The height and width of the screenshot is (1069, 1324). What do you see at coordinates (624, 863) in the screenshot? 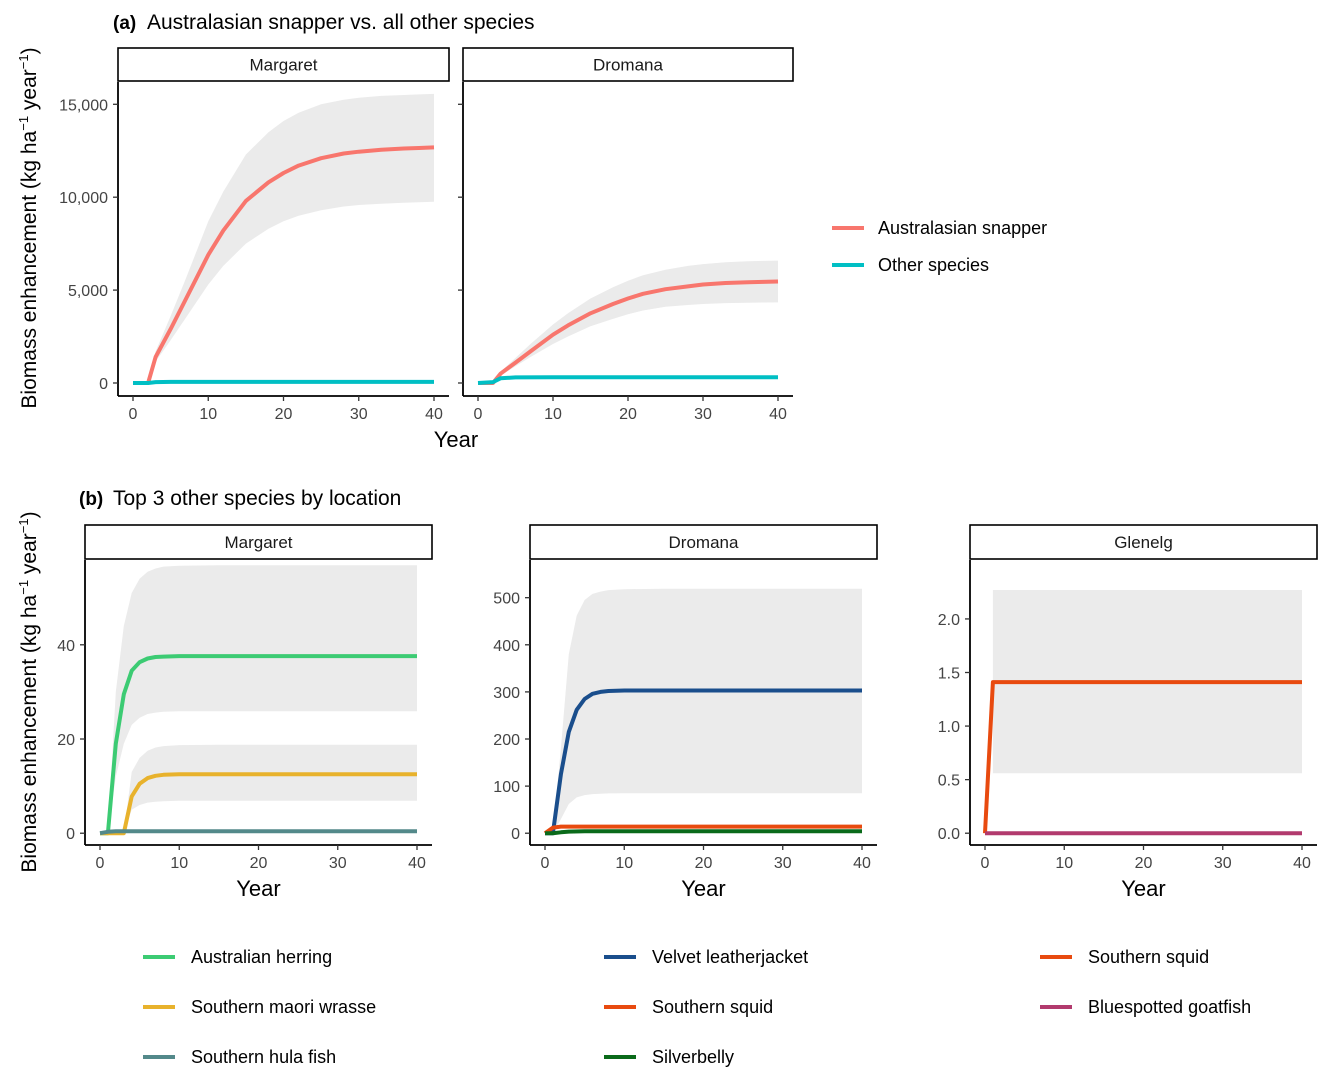
I see `panel-b-dromana-x-tick-label: 10` at bounding box center [624, 863].